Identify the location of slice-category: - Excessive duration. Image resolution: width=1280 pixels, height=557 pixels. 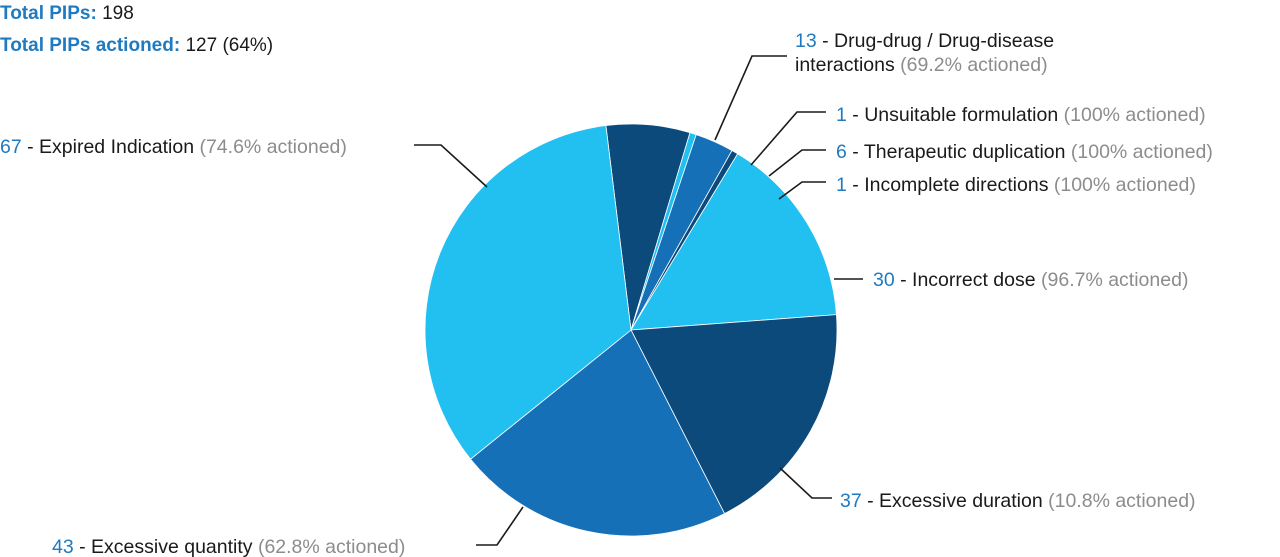
(952, 501).